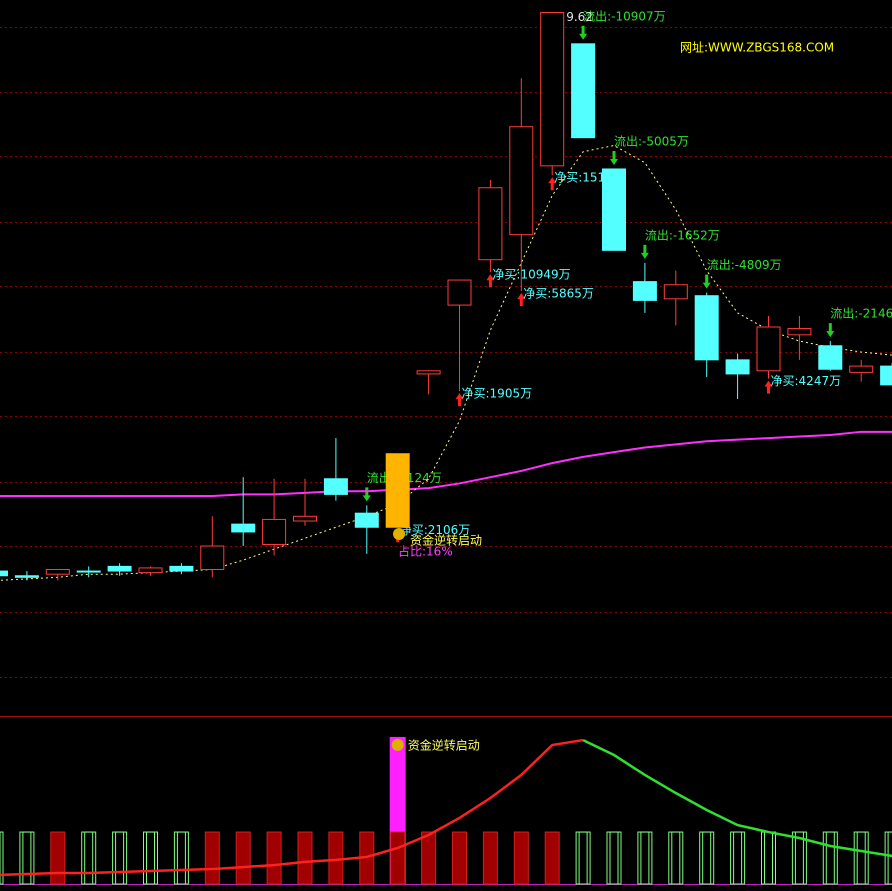 Image resolution: width=892 pixels, height=891 pixels. What do you see at coordinates (558, 294) in the screenshot?
I see `buy-label: 净买:5865万` at bounding box center [558, 294].